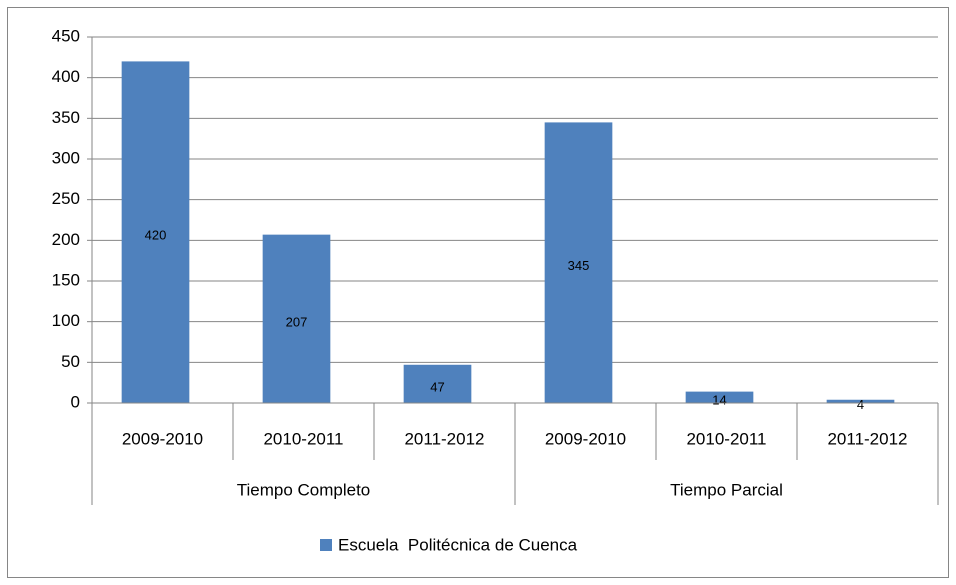 This screenshot has height=585, width=956. Describe the element at coordinates (66, 320) in the screenshot. I see `y-tick-label: 100` at that location.